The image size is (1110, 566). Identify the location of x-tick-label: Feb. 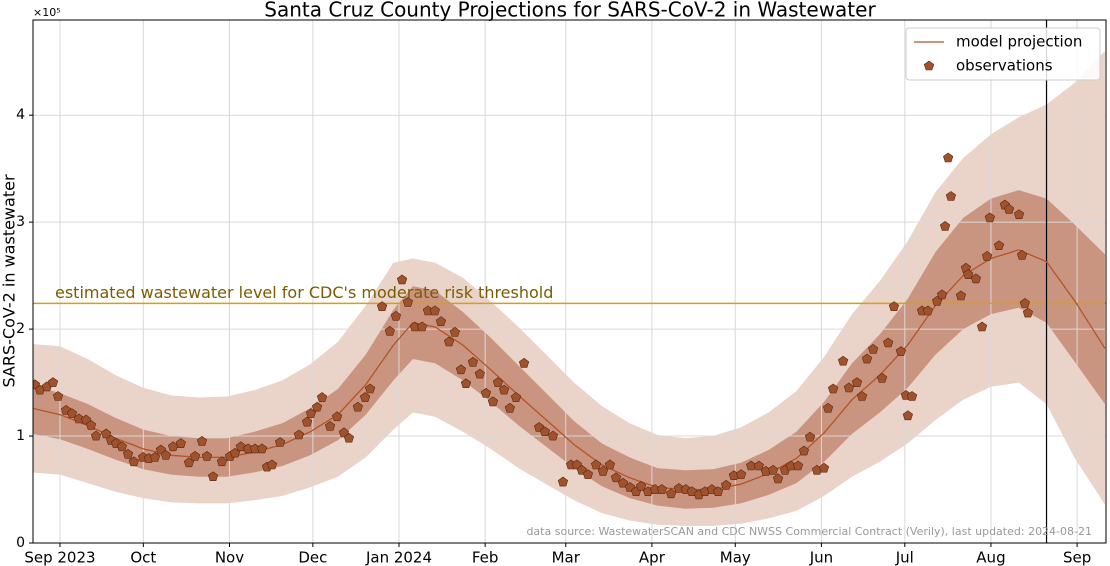
(485, 557).